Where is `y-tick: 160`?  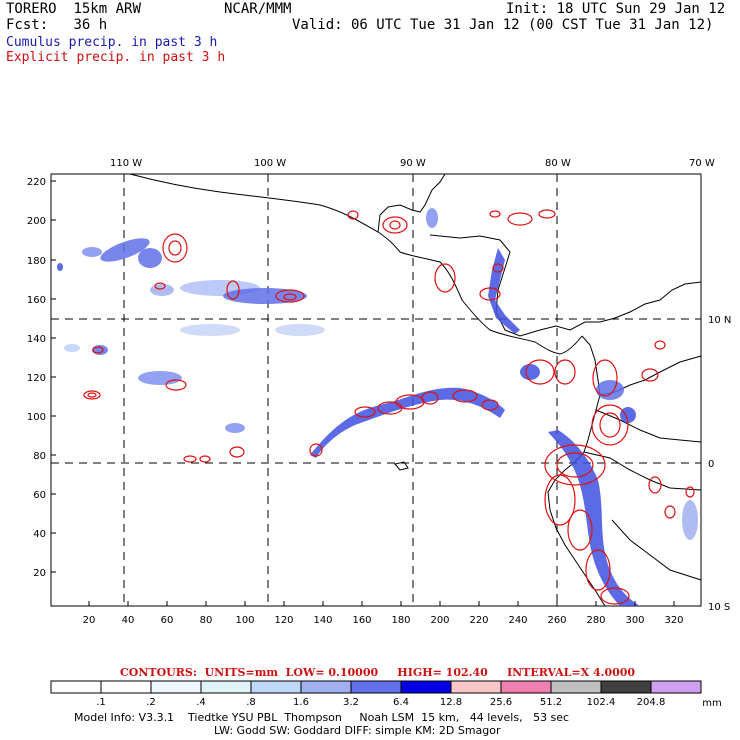
y-tick: 160 is located at coordinates (36, 300).